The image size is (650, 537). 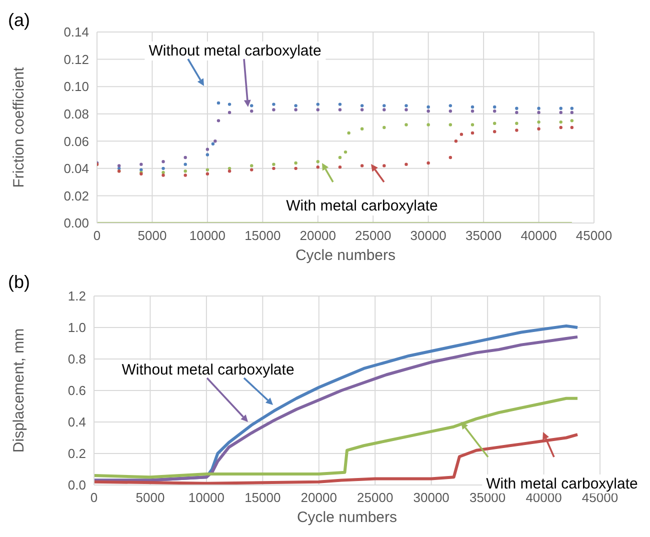 I want to click on y-tick-label: 0.6, so click(x=77, y=390).